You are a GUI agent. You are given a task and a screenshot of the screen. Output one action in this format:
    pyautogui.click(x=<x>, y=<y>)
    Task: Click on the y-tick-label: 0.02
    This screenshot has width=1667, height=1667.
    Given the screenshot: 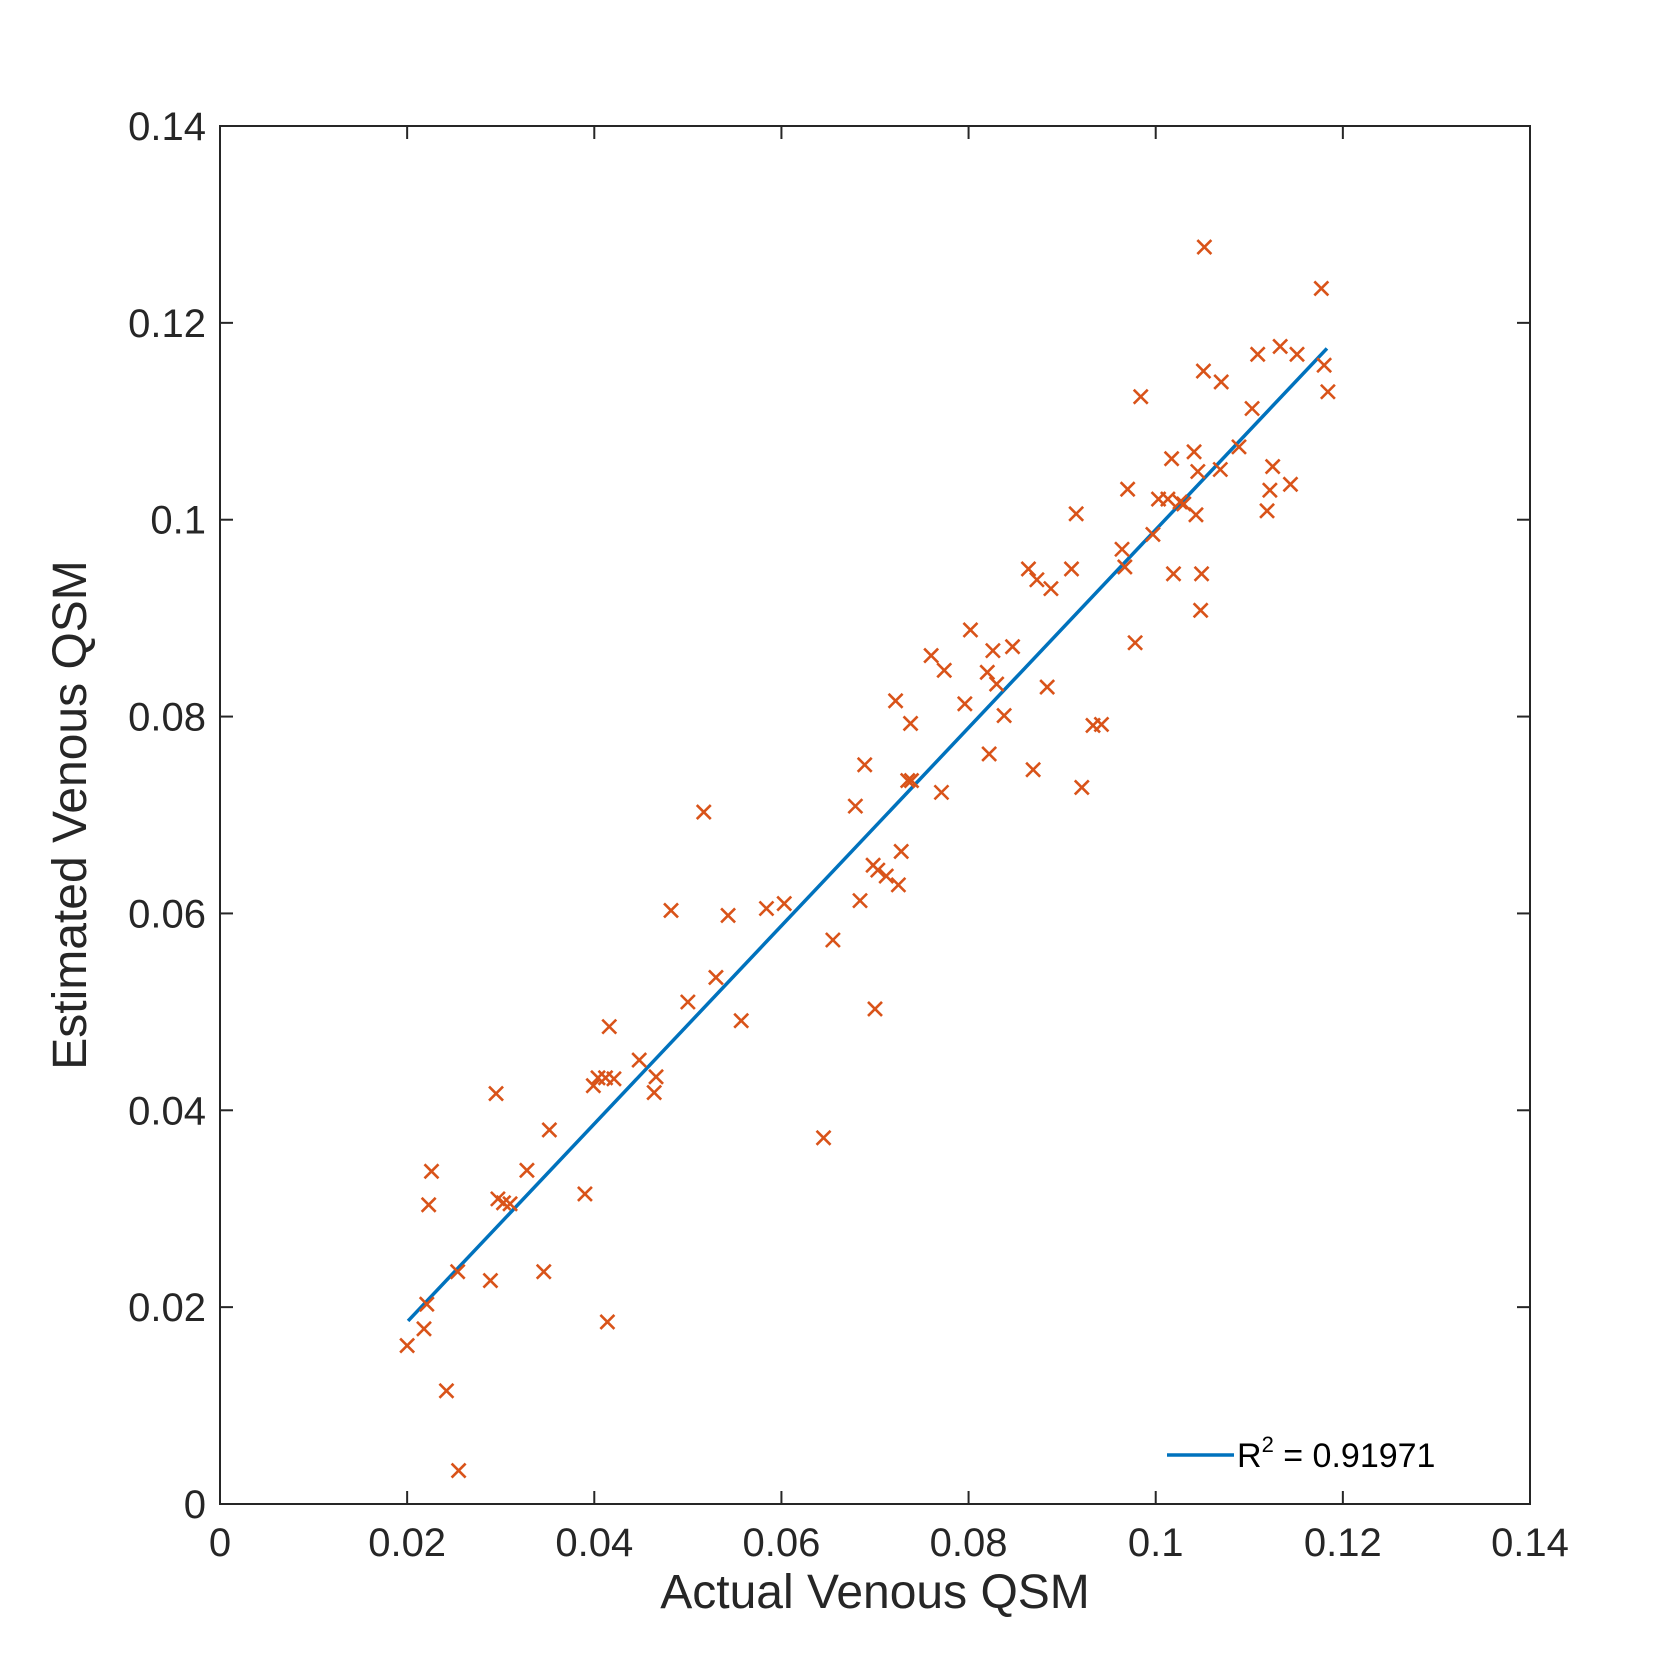 What is the action you would take?
    pyautogui.click(x=167, y=1308)
    